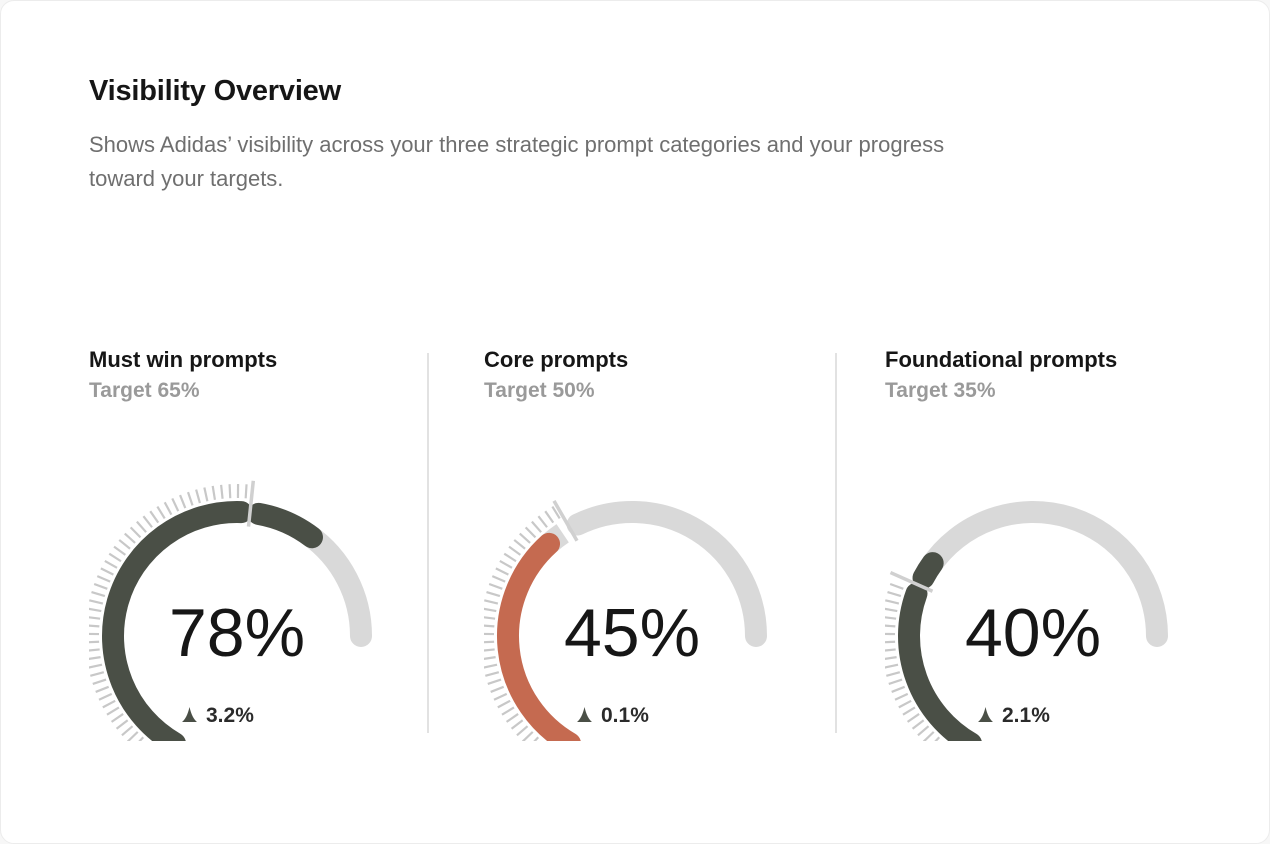 Image resolution: width=1270 pixels, height=844 pixels. I want to click on gauge-foundational: 40% 2.1%, so click(1026, 621).